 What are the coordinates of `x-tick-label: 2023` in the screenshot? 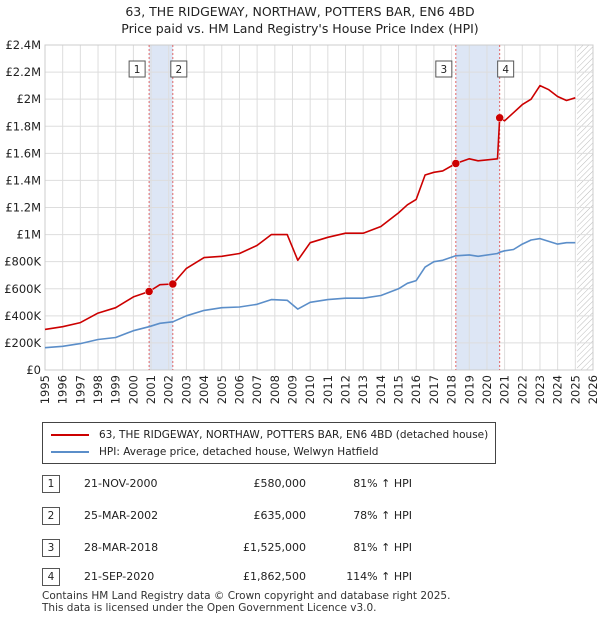 It's located at (540, 389).